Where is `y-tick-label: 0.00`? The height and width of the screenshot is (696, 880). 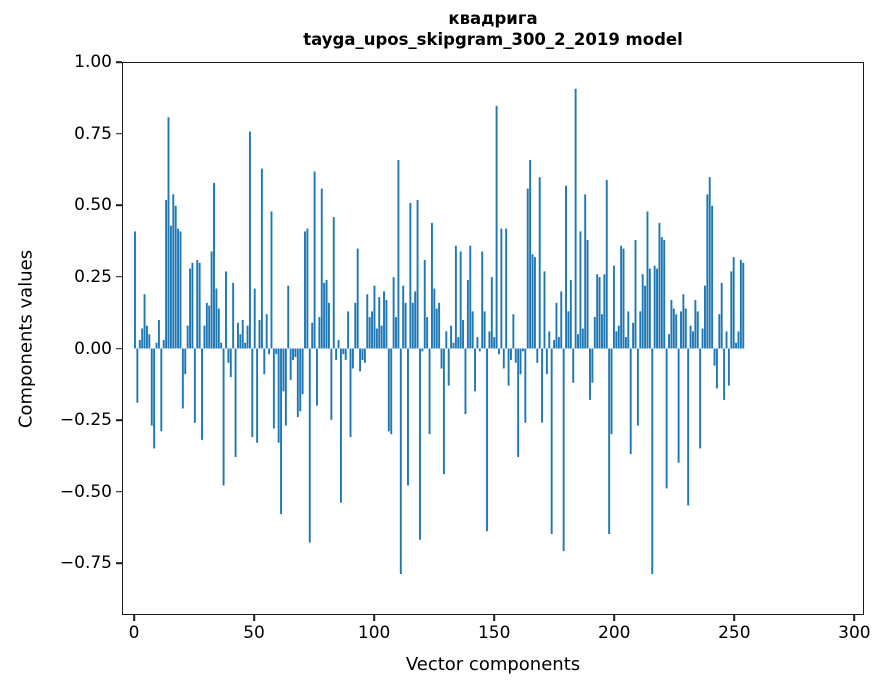
y-tick-label: 0.00 is located at coordinates (93, 348).